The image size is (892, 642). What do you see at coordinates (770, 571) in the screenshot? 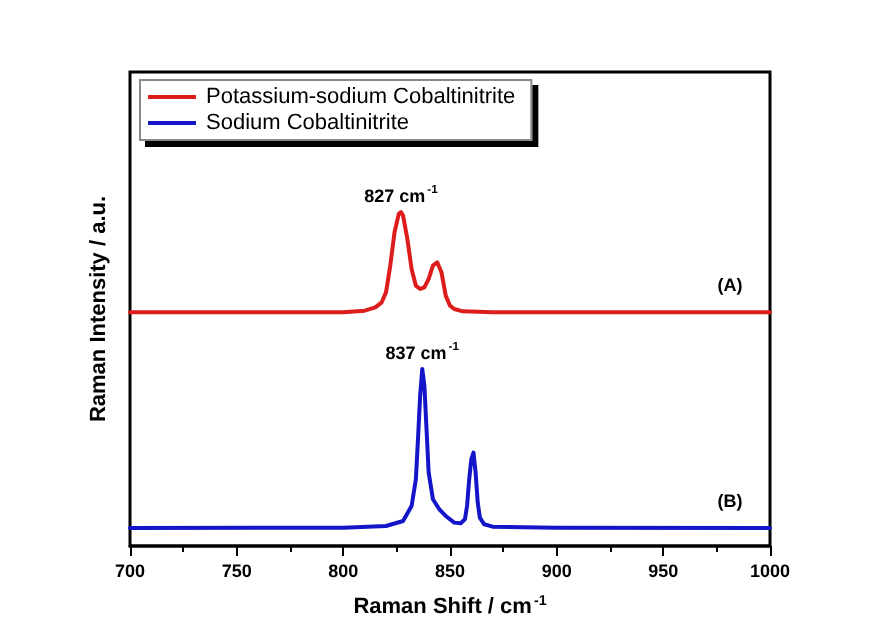
I see `x-tick-label: 1000` at bounding box center [770, 571].